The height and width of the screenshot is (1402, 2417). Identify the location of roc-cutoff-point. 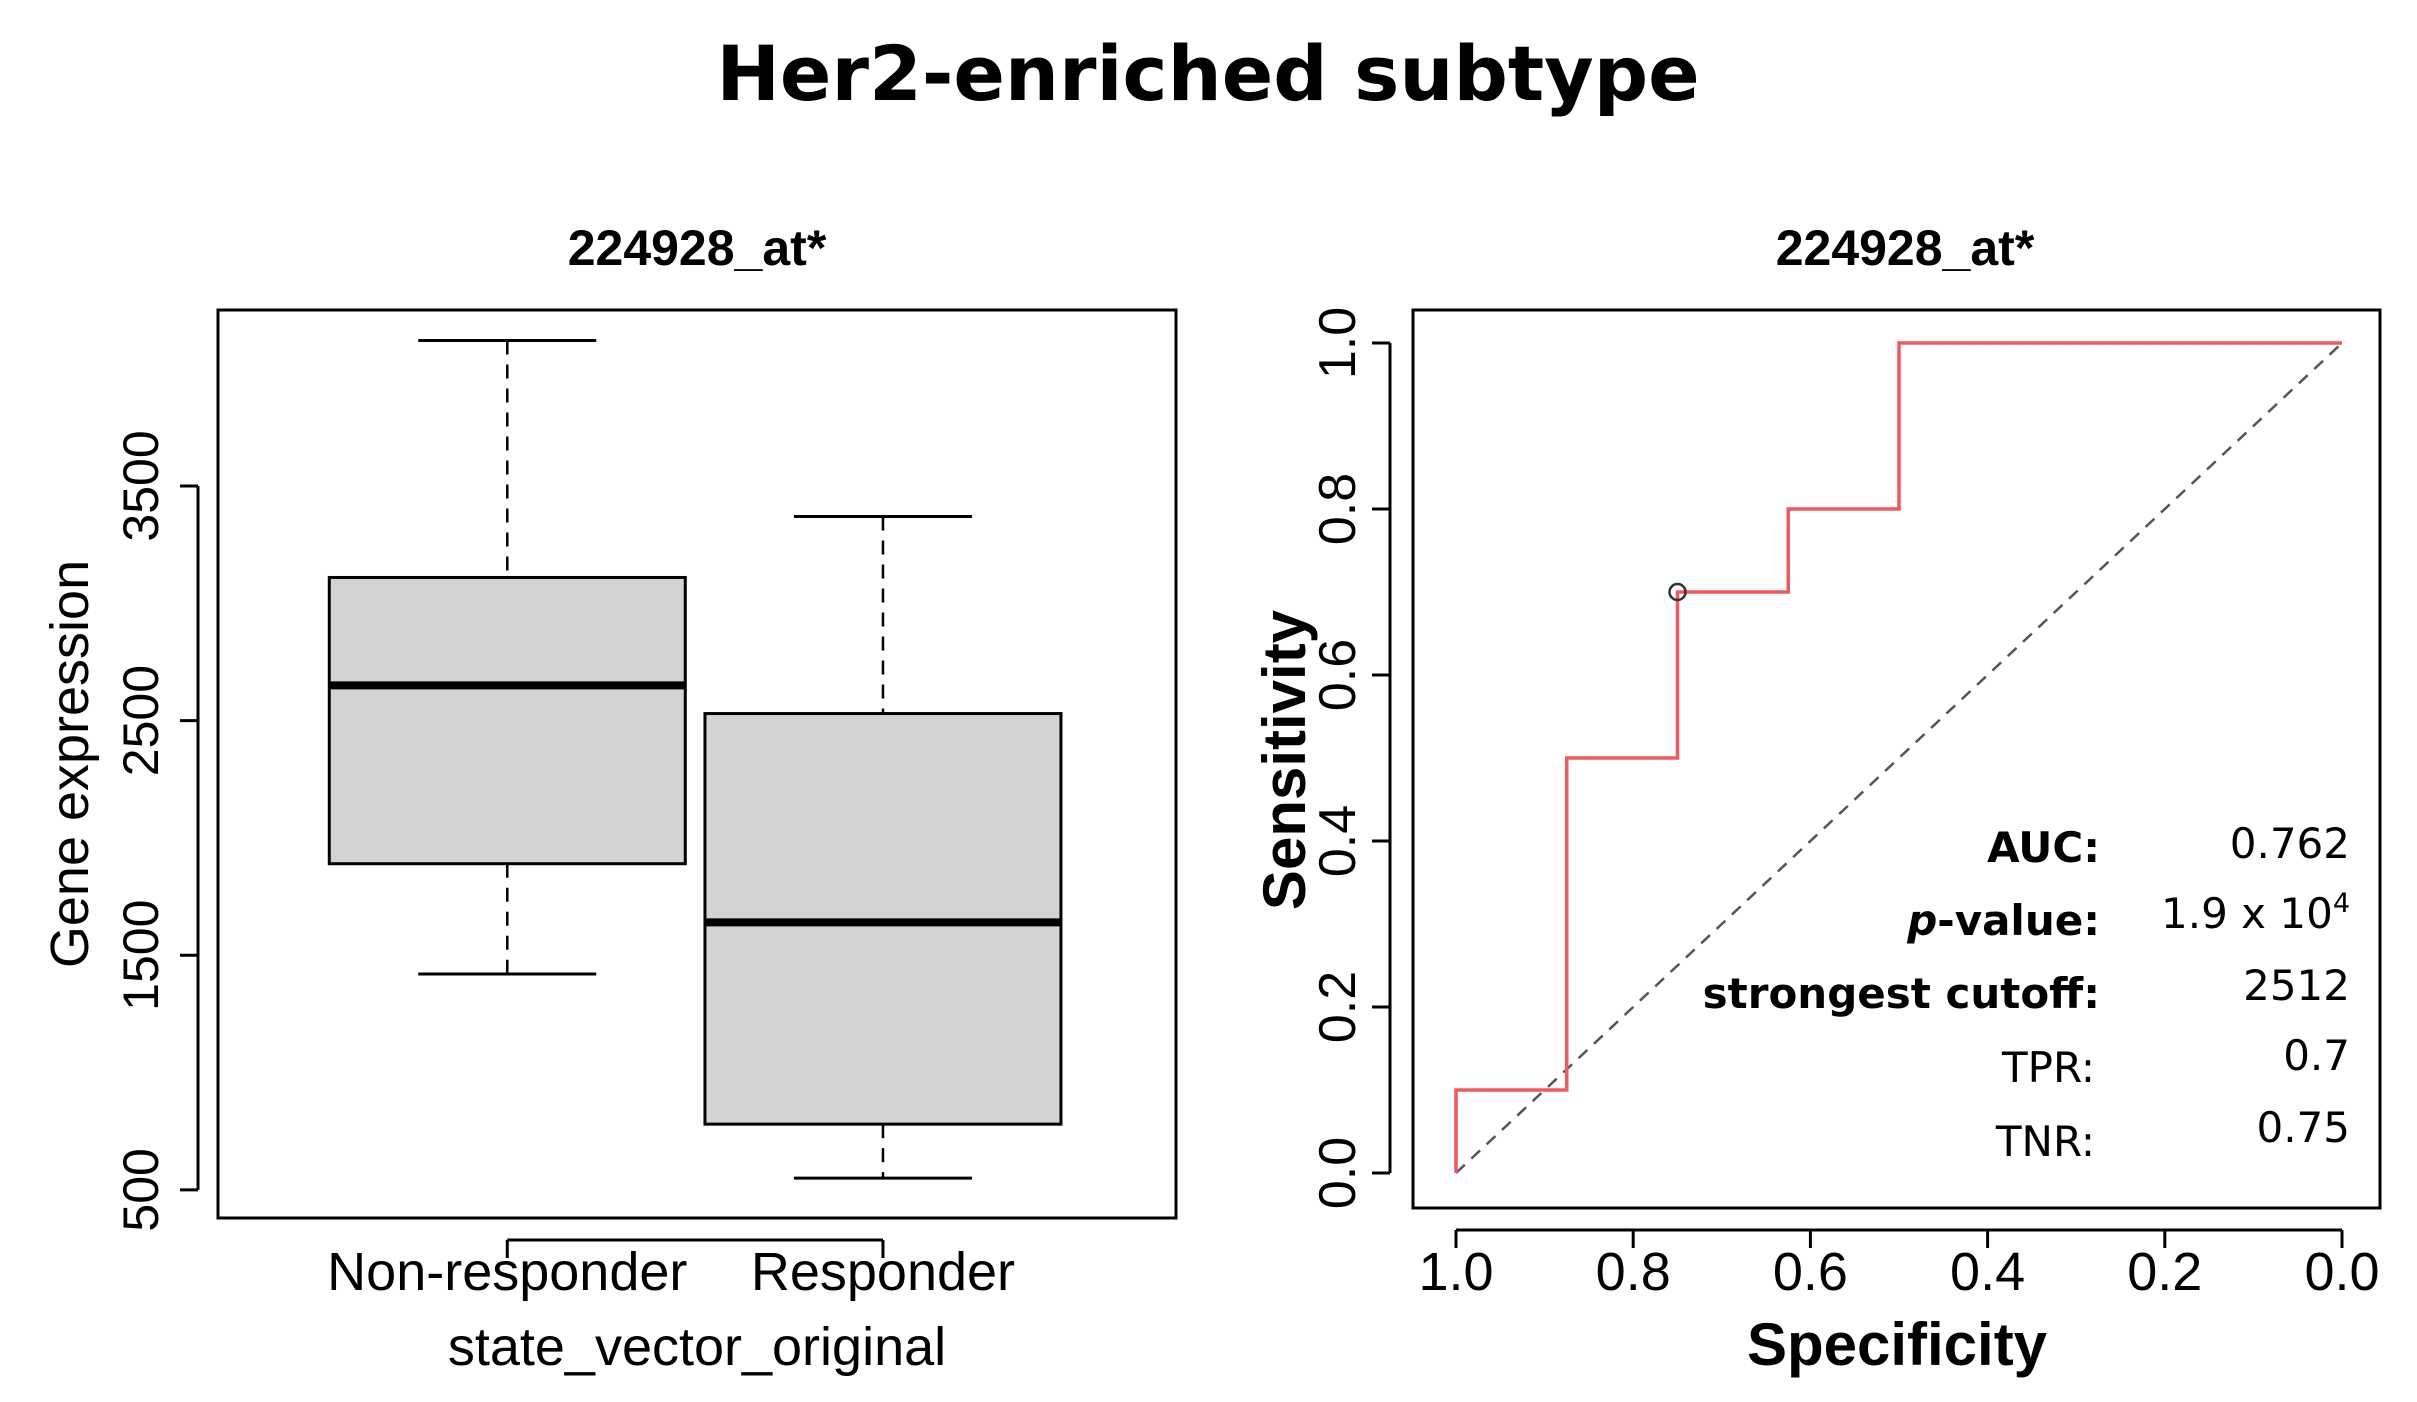
(1677, 592).